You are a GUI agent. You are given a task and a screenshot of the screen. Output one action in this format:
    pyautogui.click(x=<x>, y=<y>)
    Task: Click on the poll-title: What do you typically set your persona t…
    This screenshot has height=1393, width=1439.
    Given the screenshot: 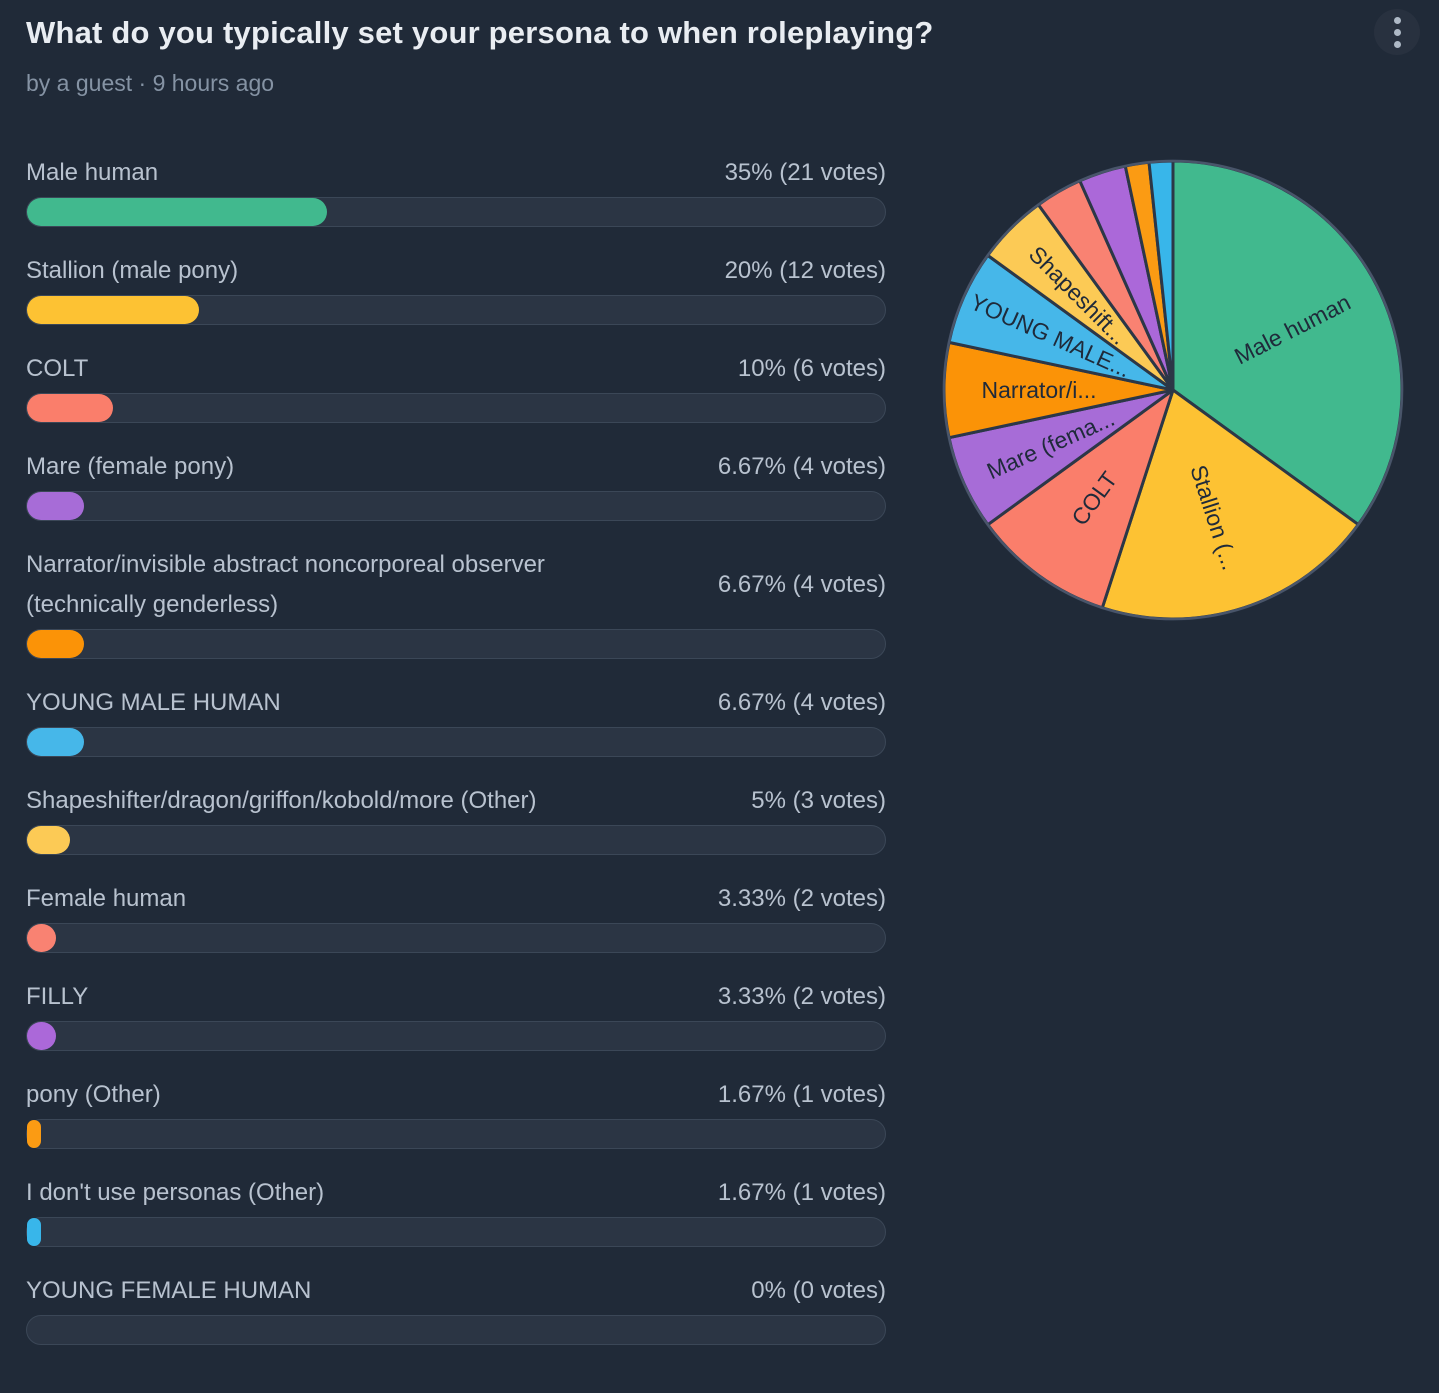 What is the action you would take?
    pyautogui.click(x=480, y=32)
    